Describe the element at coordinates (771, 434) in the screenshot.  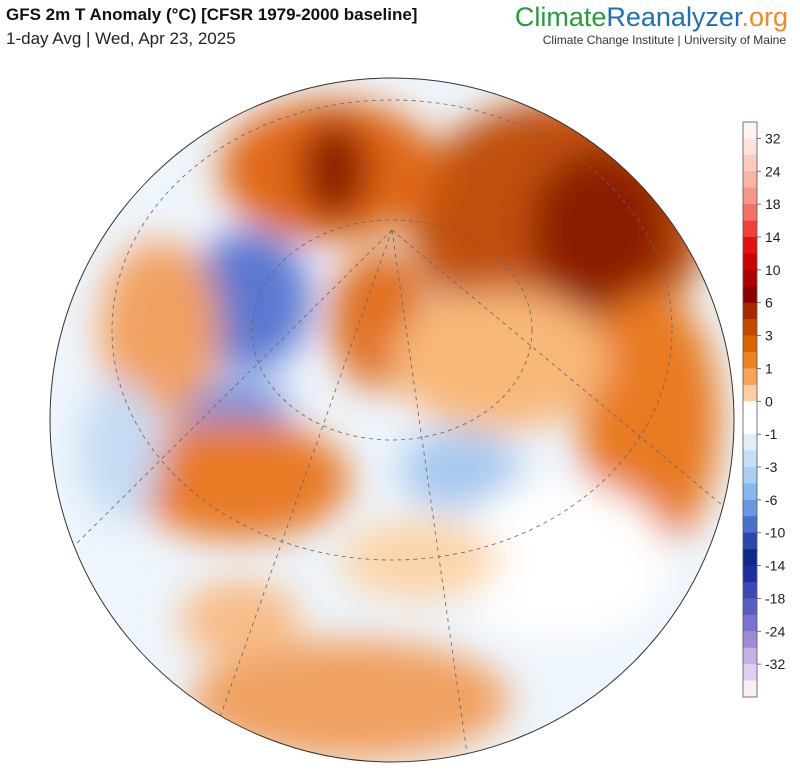
I see `colorbar-tick-label: -1` at that location.